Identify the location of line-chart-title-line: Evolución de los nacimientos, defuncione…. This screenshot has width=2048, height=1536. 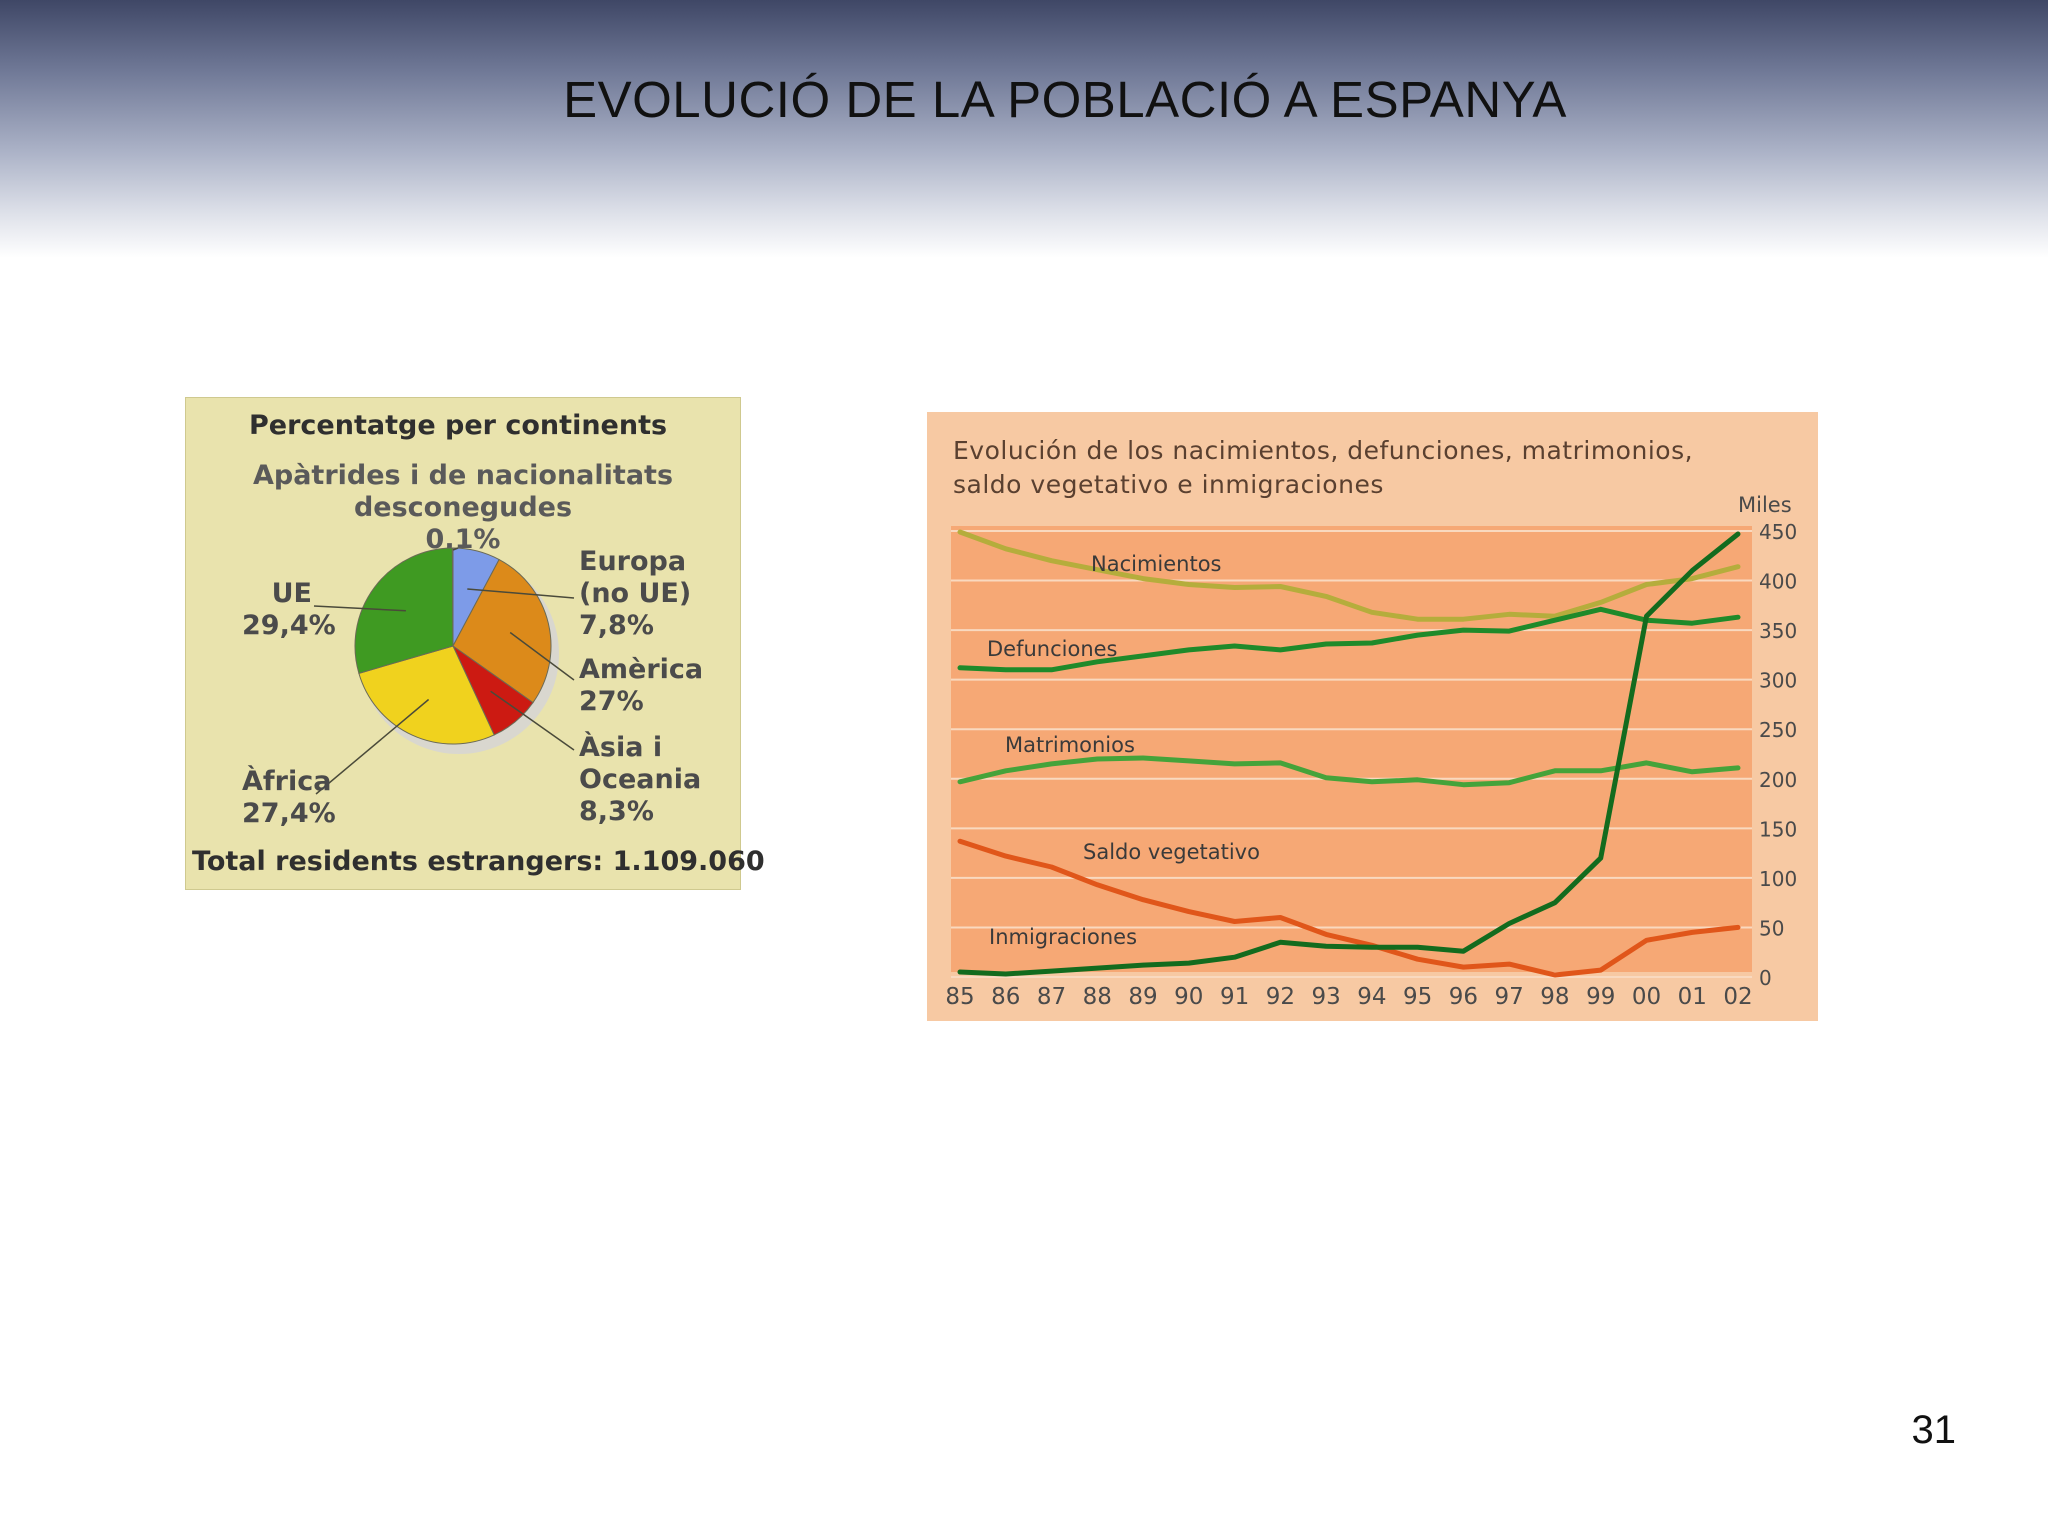
(1323, 450).